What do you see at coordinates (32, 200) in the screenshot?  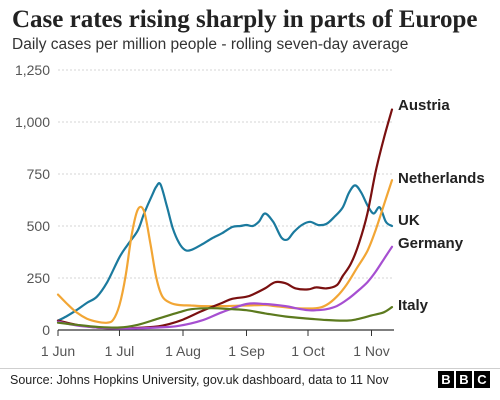 I see `y-axis-ticks: 0 250 500 750 1,000 1,250` at bounding box center [32, 200].